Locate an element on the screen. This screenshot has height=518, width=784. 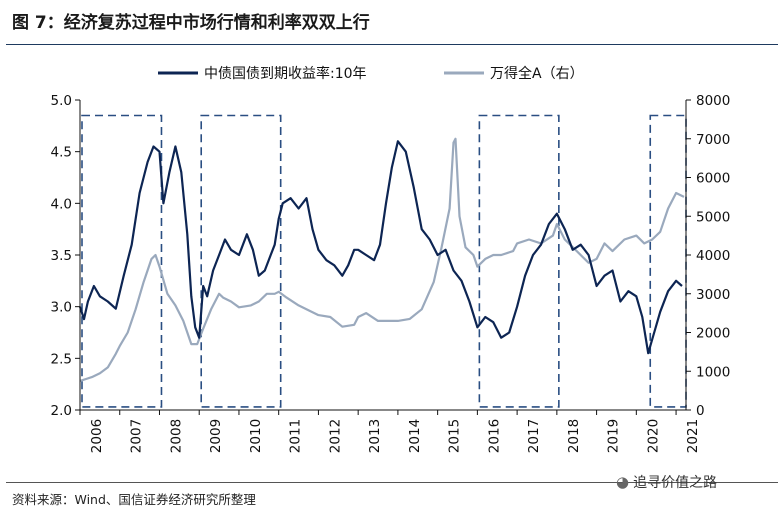
right-tick-label: 5000 is located at coordinates (713, 217).